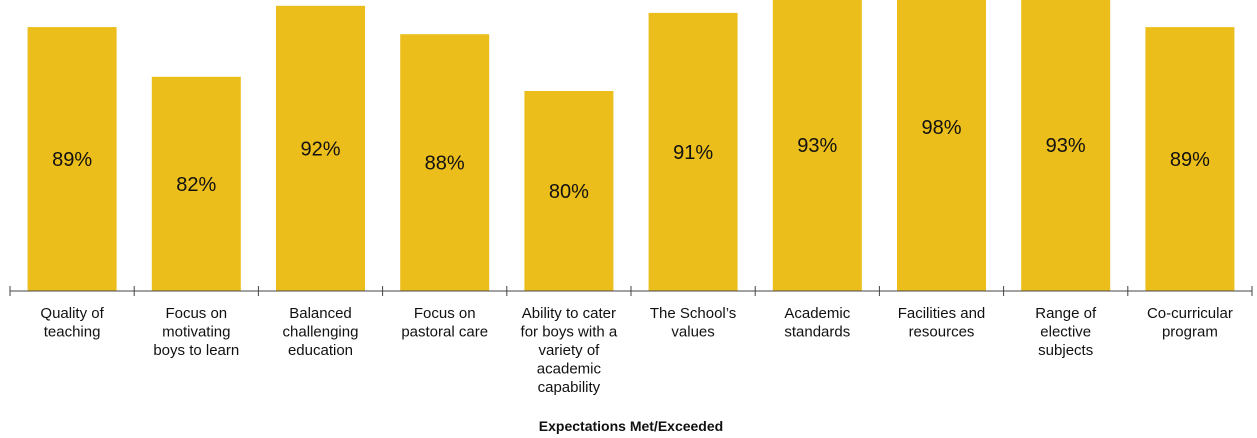 Image resolution: width=1257 pixels, height=438 pixels. I want to click on category-label-line: Quality of, so click(72, 313).